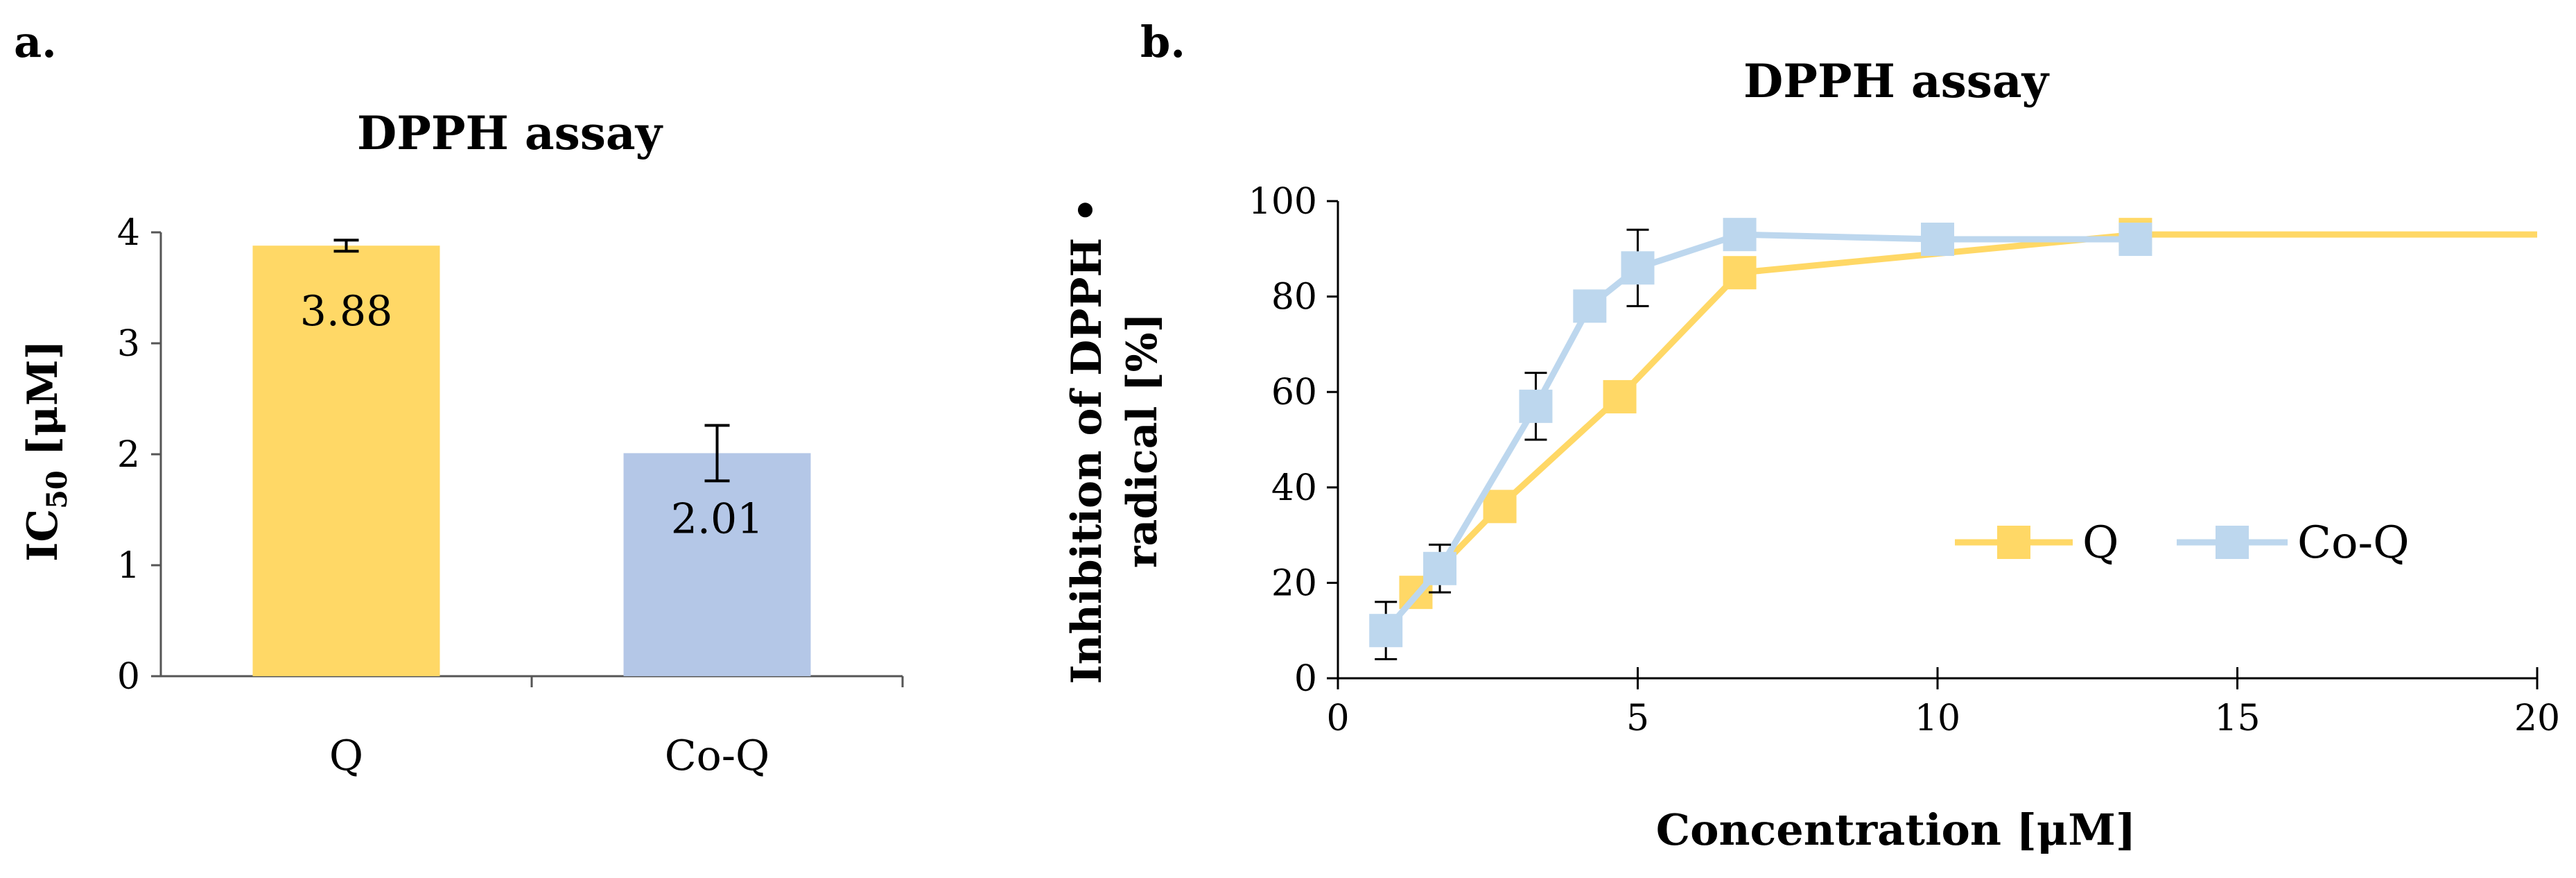  Describe the element at coordinates (2232, 542) in the screenshot. I see `panel-b-legend-marker-co-q` at that location.